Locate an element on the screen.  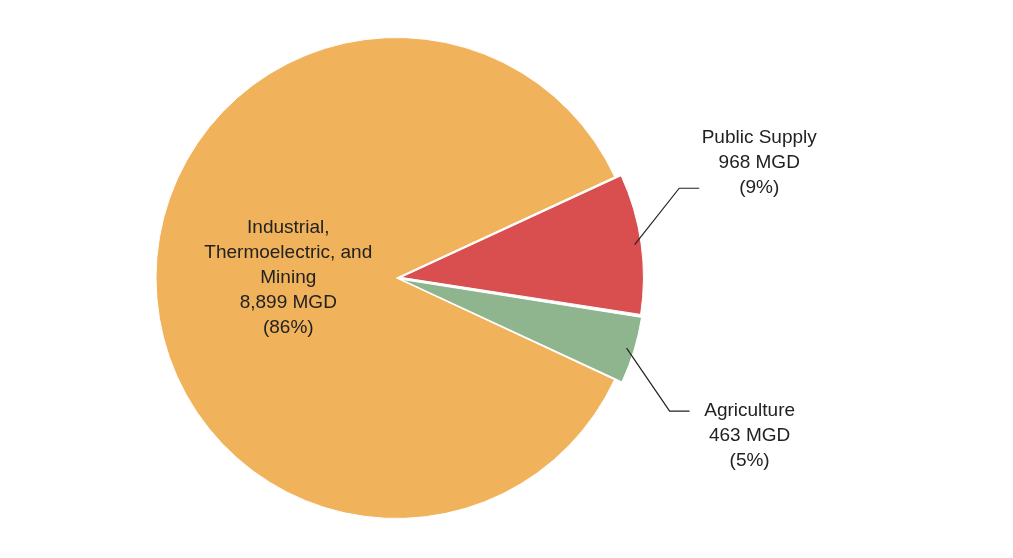
data-label: 8,899 MGD (86%) is located at coordinates (288, 314).